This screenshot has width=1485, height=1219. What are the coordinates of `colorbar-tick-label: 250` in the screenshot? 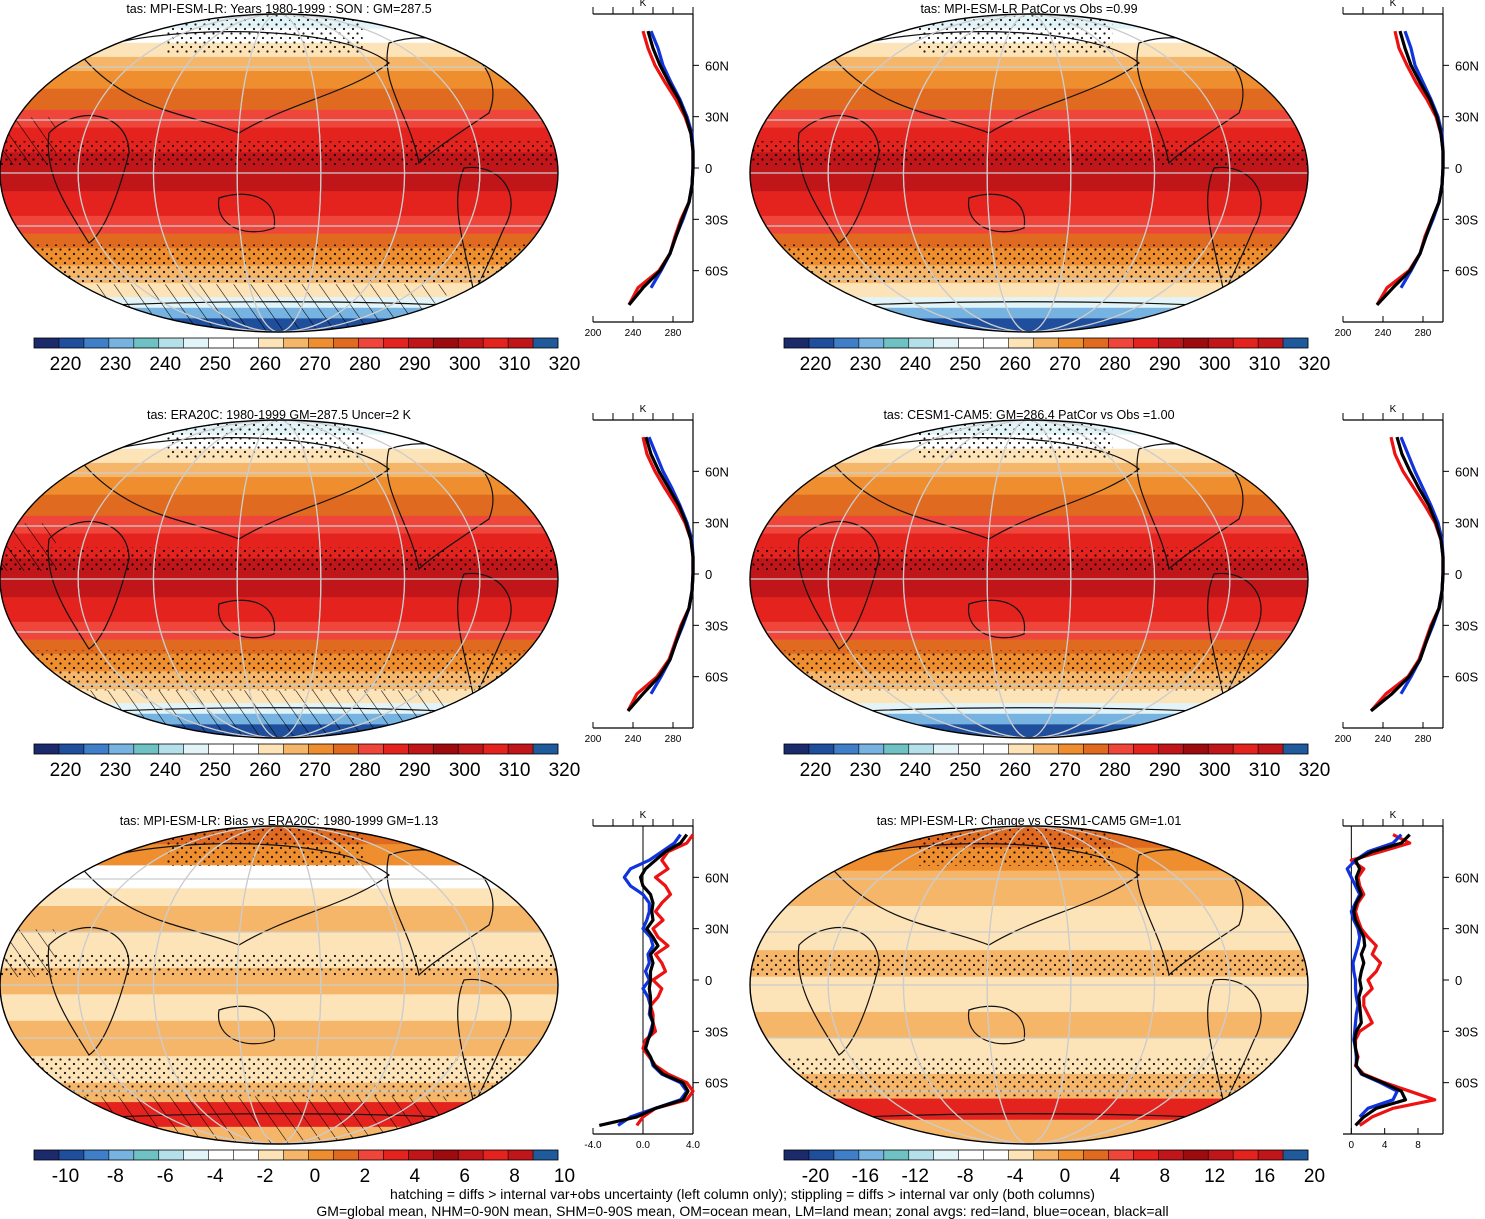 It's located at (965, 364).